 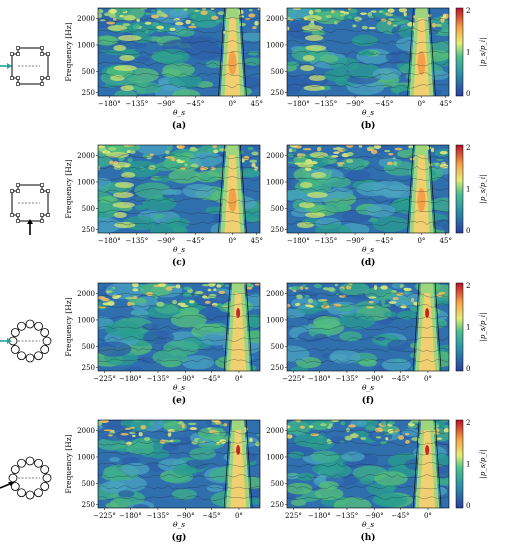 What do you see at coordinates (468, 286) in the screenshot?
I see `colorbar-tick-label: 2` at bounding box center [468, 286].